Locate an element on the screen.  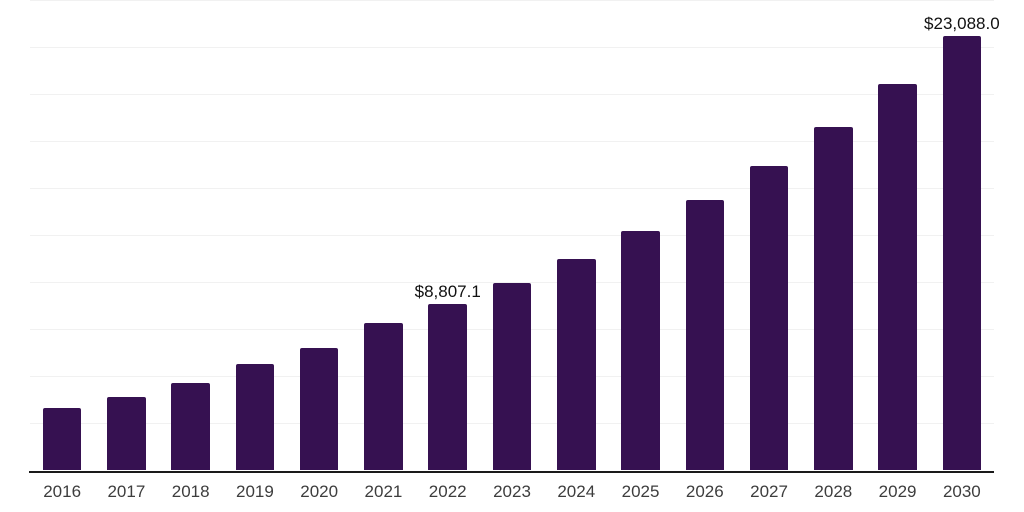
bar-2023 is located at coordinates (512, 376).